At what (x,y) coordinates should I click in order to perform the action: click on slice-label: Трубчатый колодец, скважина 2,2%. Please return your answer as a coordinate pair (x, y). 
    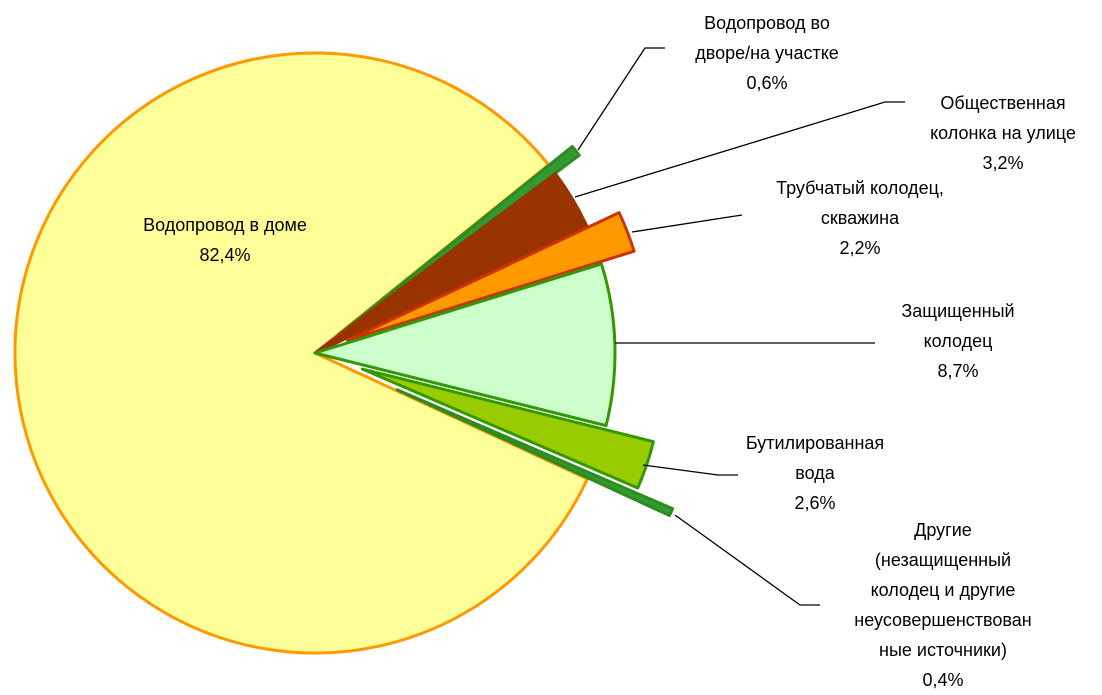
    Looking at the image, I should click on (860, 218).